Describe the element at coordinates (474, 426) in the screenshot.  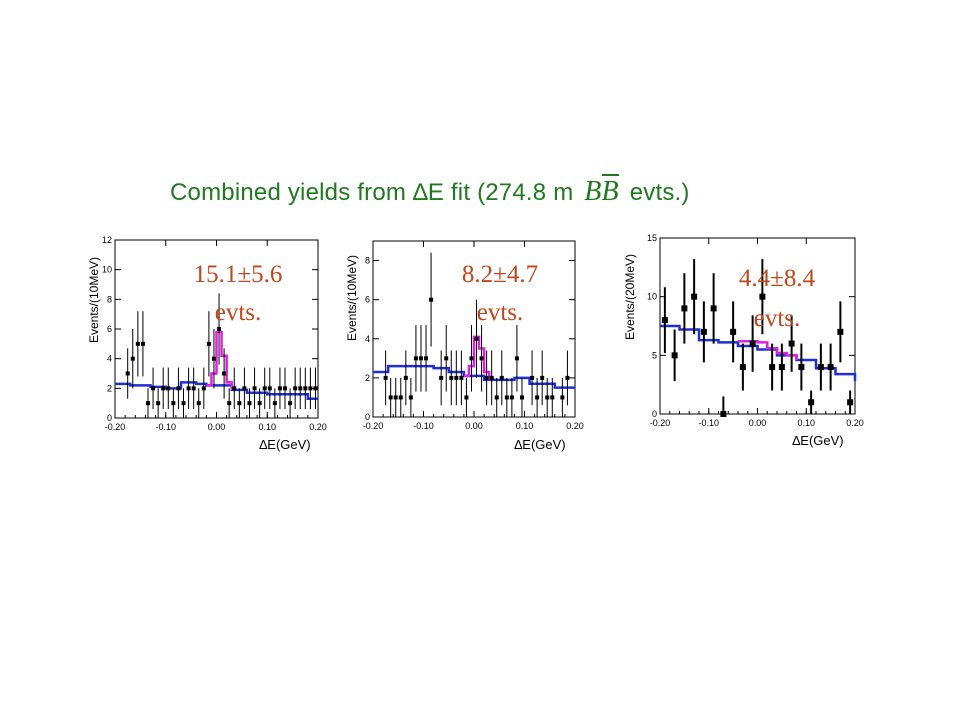
I see `x-tick-label: 0.00` at that location.